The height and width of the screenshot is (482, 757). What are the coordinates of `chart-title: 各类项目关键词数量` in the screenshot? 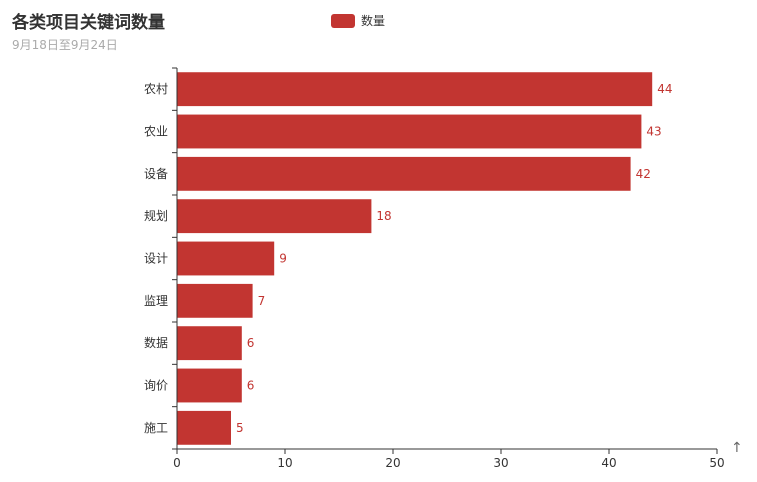 It's located at (88, 23).